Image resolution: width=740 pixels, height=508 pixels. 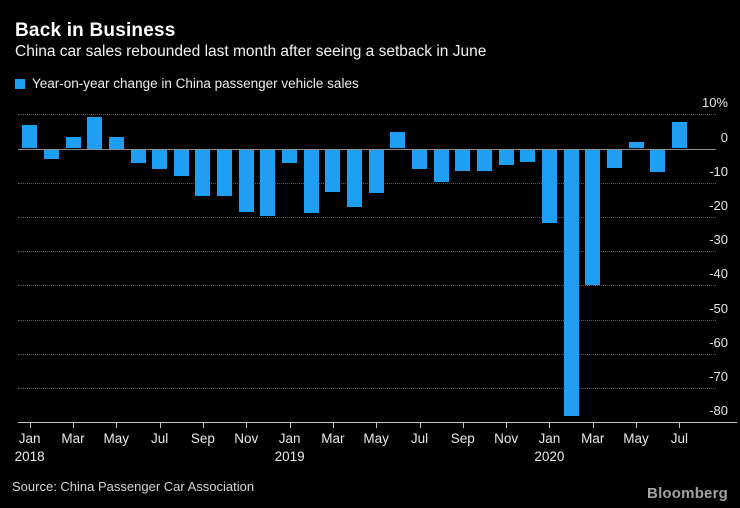 I want to click on source-note: Source: China Passenger Car Association, so click(x=133, y=486).